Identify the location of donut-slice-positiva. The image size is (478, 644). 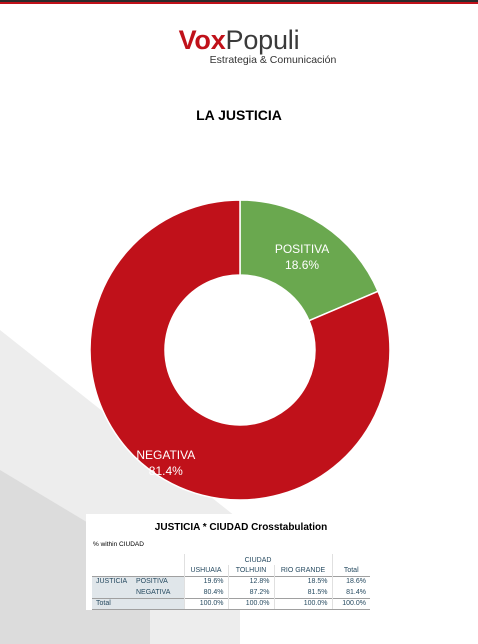
(309, 260).